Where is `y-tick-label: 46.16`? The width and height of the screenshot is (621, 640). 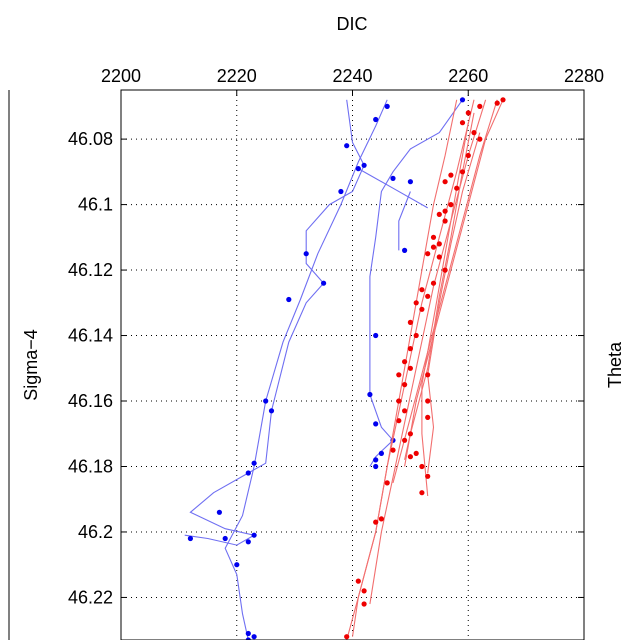
y-tick-label: 46.16 is located at coordinates (90, 401).